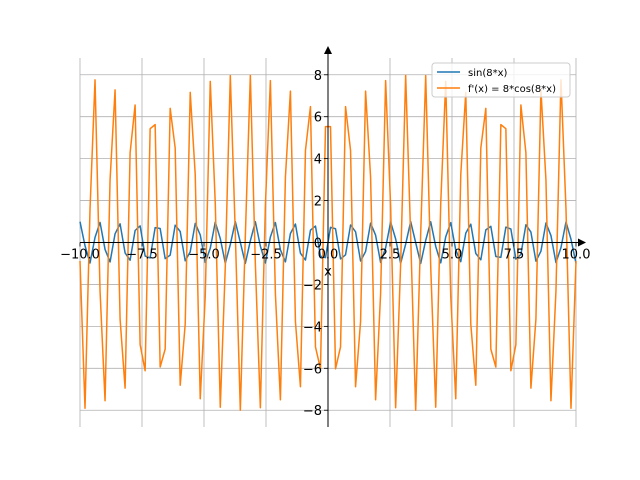  What do you see at coordinates (318, 118) in the screenshot?
I see `y-tick-label-7: 6` at bounding box center [318, 118].